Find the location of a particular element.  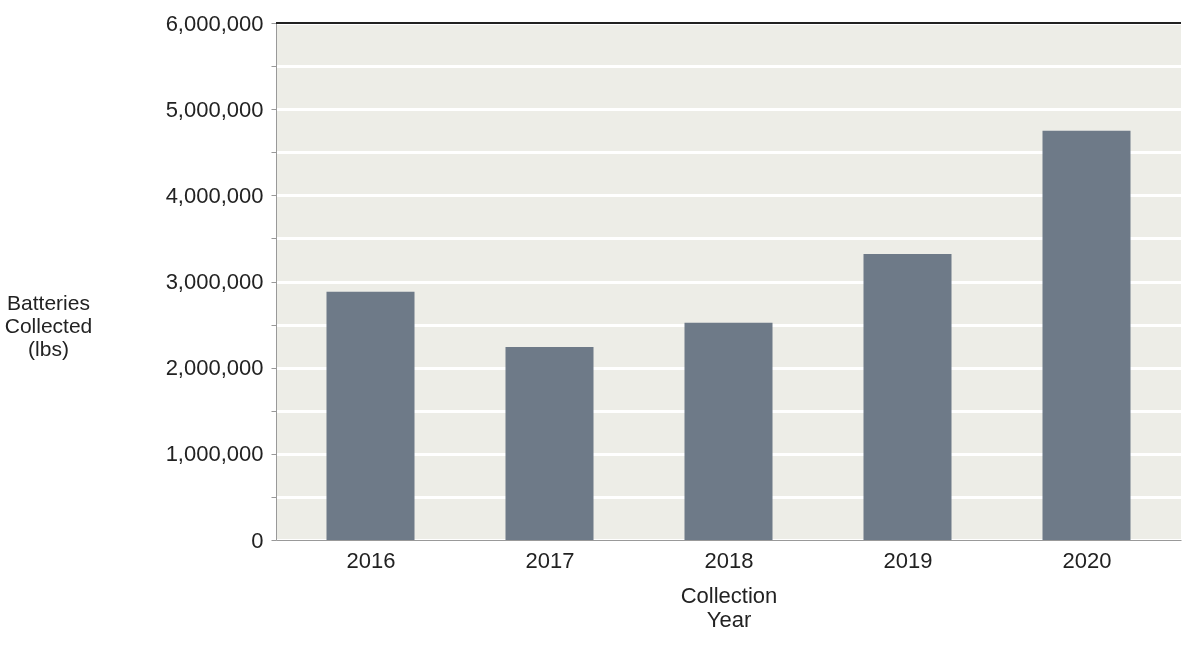

y-tick-label: 5,000,000 is located at coordinates (214, 109).